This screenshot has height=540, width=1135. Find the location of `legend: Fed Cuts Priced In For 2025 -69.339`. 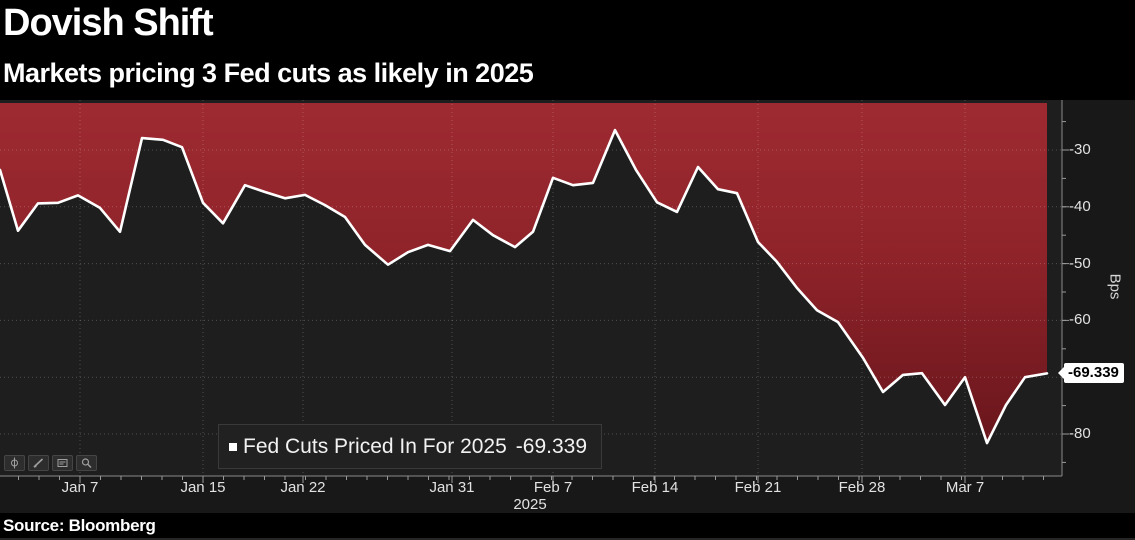

legend: Fed Cuts Priced In For 2025 -69.339 is located at coordinates (410, 446).